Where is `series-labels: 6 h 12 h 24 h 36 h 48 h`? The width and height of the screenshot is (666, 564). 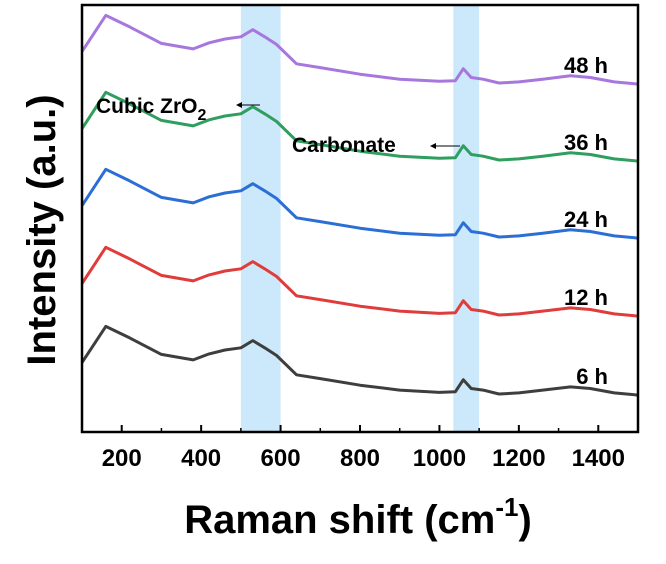
series-labels: 6 h 12 h 24 h 36 h 48 h is located at coordinates (586, 221).